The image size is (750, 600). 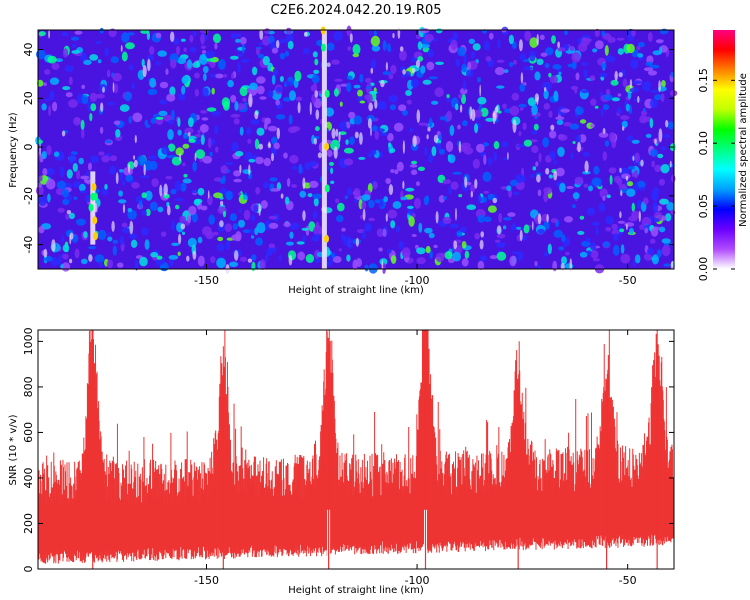 What do you see at coordinates (94, 187) in the screenshot?
I see `spectrogram-streak-spot` at bounding box center [94, 187].